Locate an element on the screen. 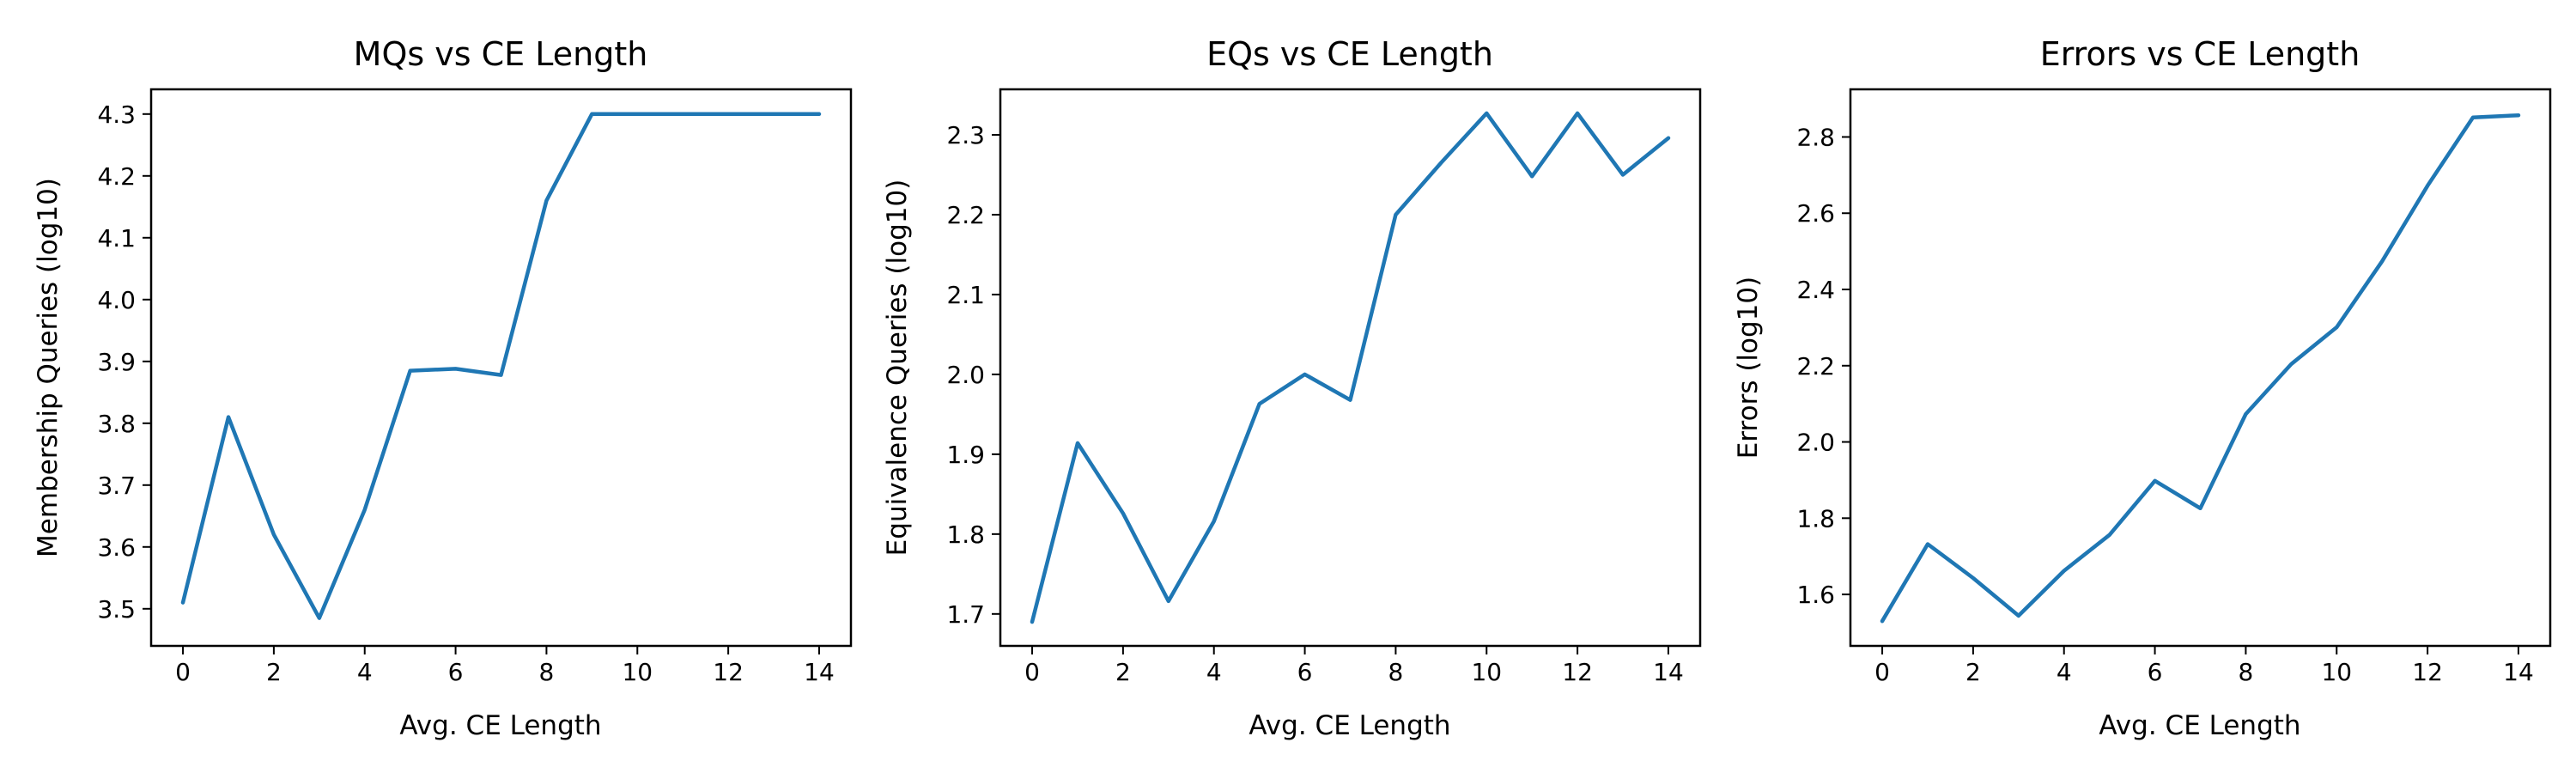 This screenshot has height=773, width=2576. y-tick-label: 4.3 is located at coordinates (117, 114).